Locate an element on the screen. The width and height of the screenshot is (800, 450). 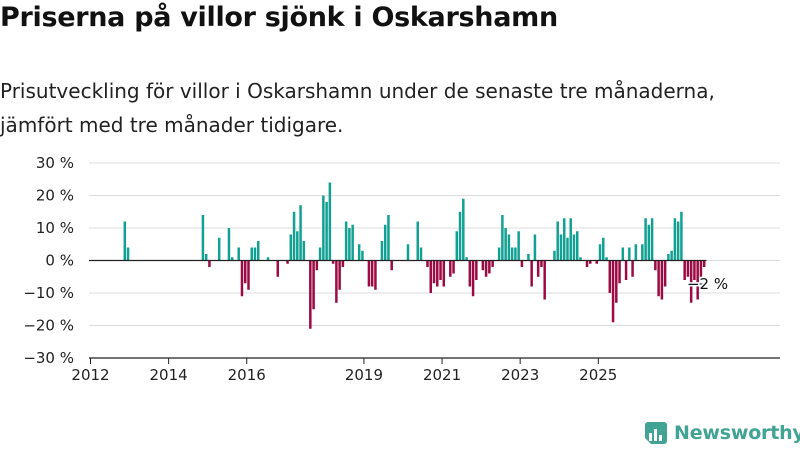
x-tick-label: 2014 is located at coordinates (169, 375).